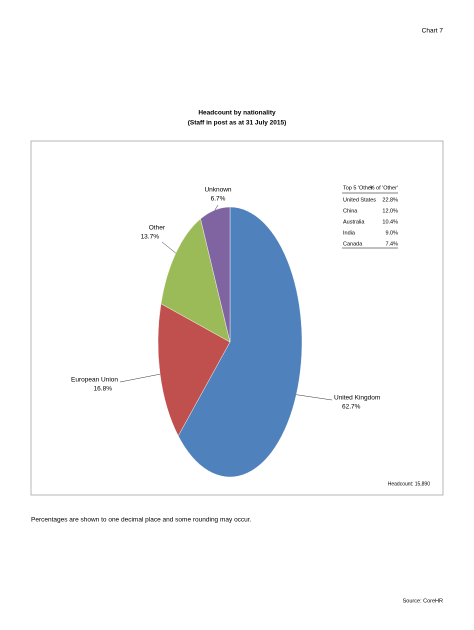 The image size is (474, 630). What do you see at coordinates (218, 199) in the screenshot?
I see `slice-value-label: 6.7%` at bounding box center [218, 199].